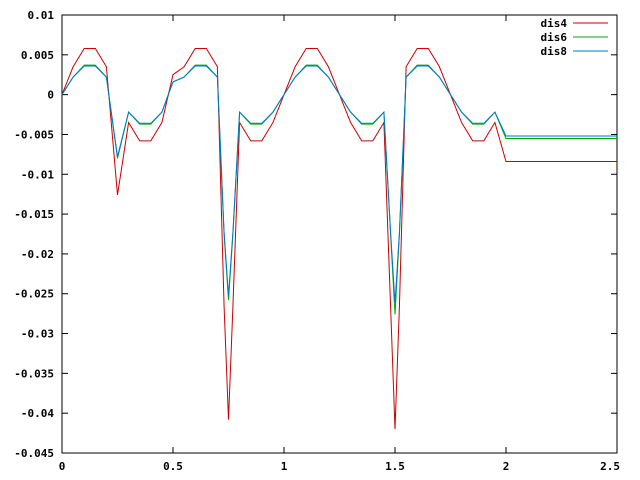 Image resolution: width=640 pixels, height=480 pixels. I want to click on legend-label-dis8: dis8, so click(554, 51).